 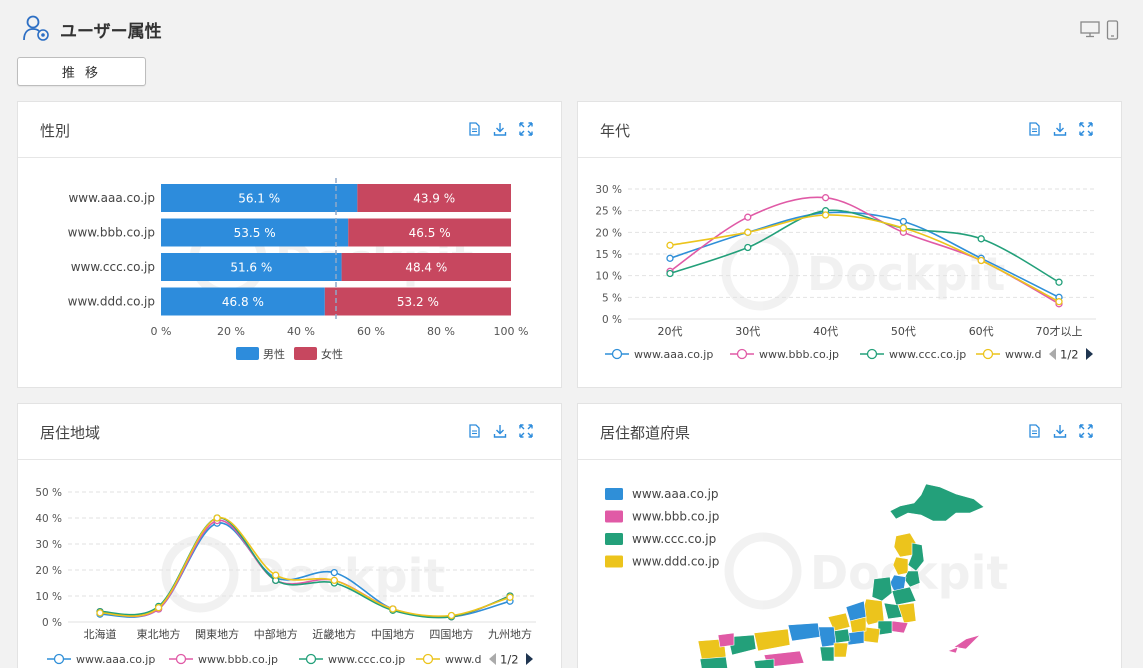 What do you see at coordinates (827, 637) in the screenshot?
I see `kinki-osaka` at bounding box center [827, 637].